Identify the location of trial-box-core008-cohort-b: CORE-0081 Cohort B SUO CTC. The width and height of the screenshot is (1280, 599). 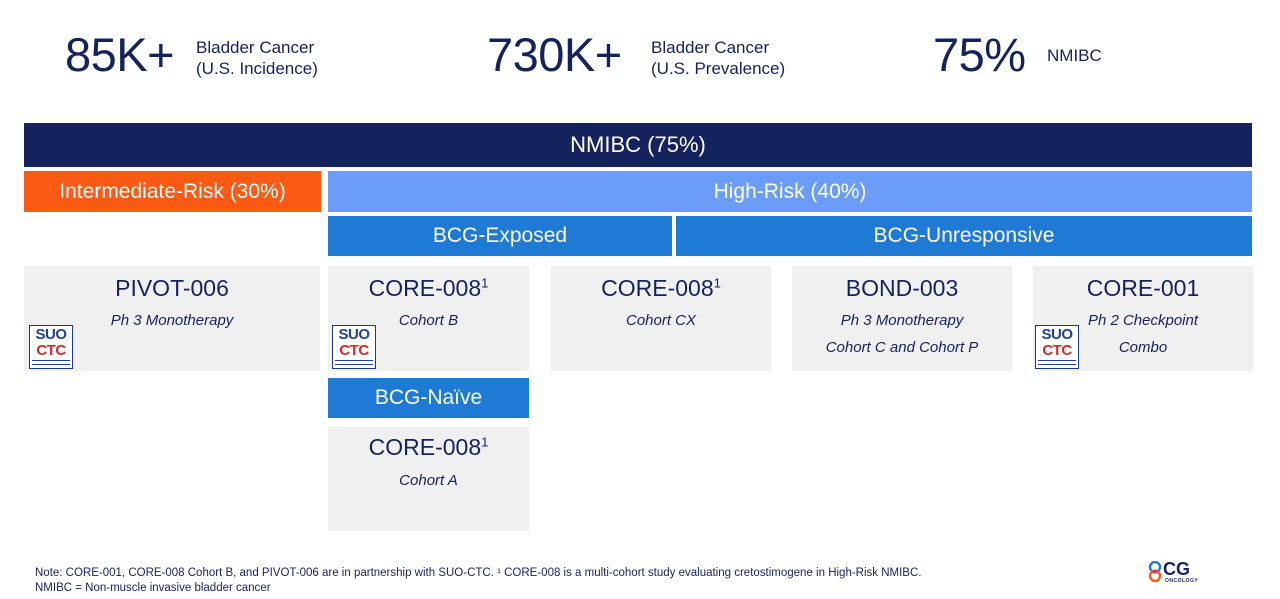
(428, 318).